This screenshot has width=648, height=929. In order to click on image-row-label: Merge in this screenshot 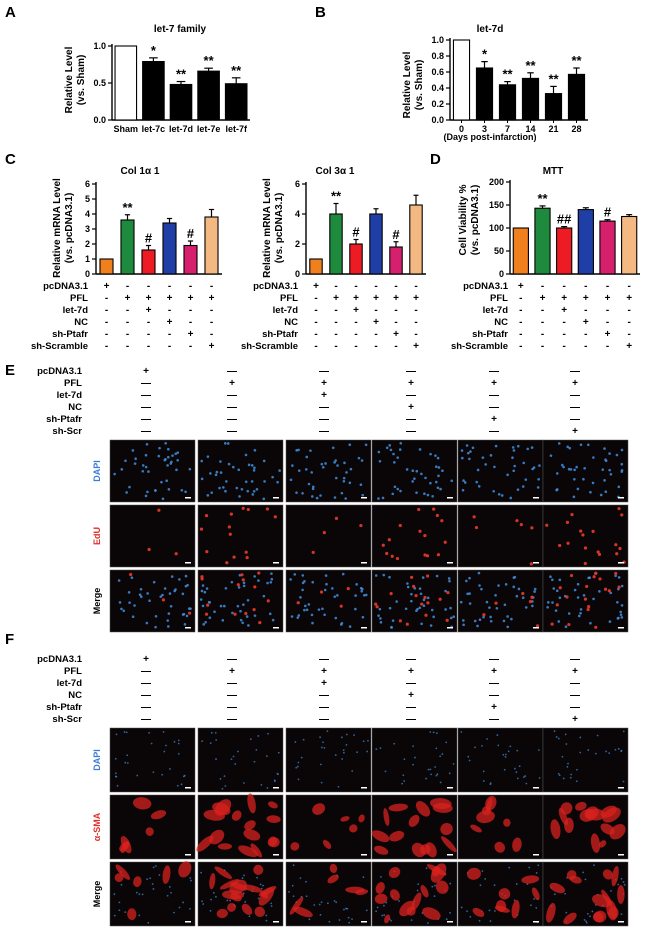, I will do `click(97, 601)`.